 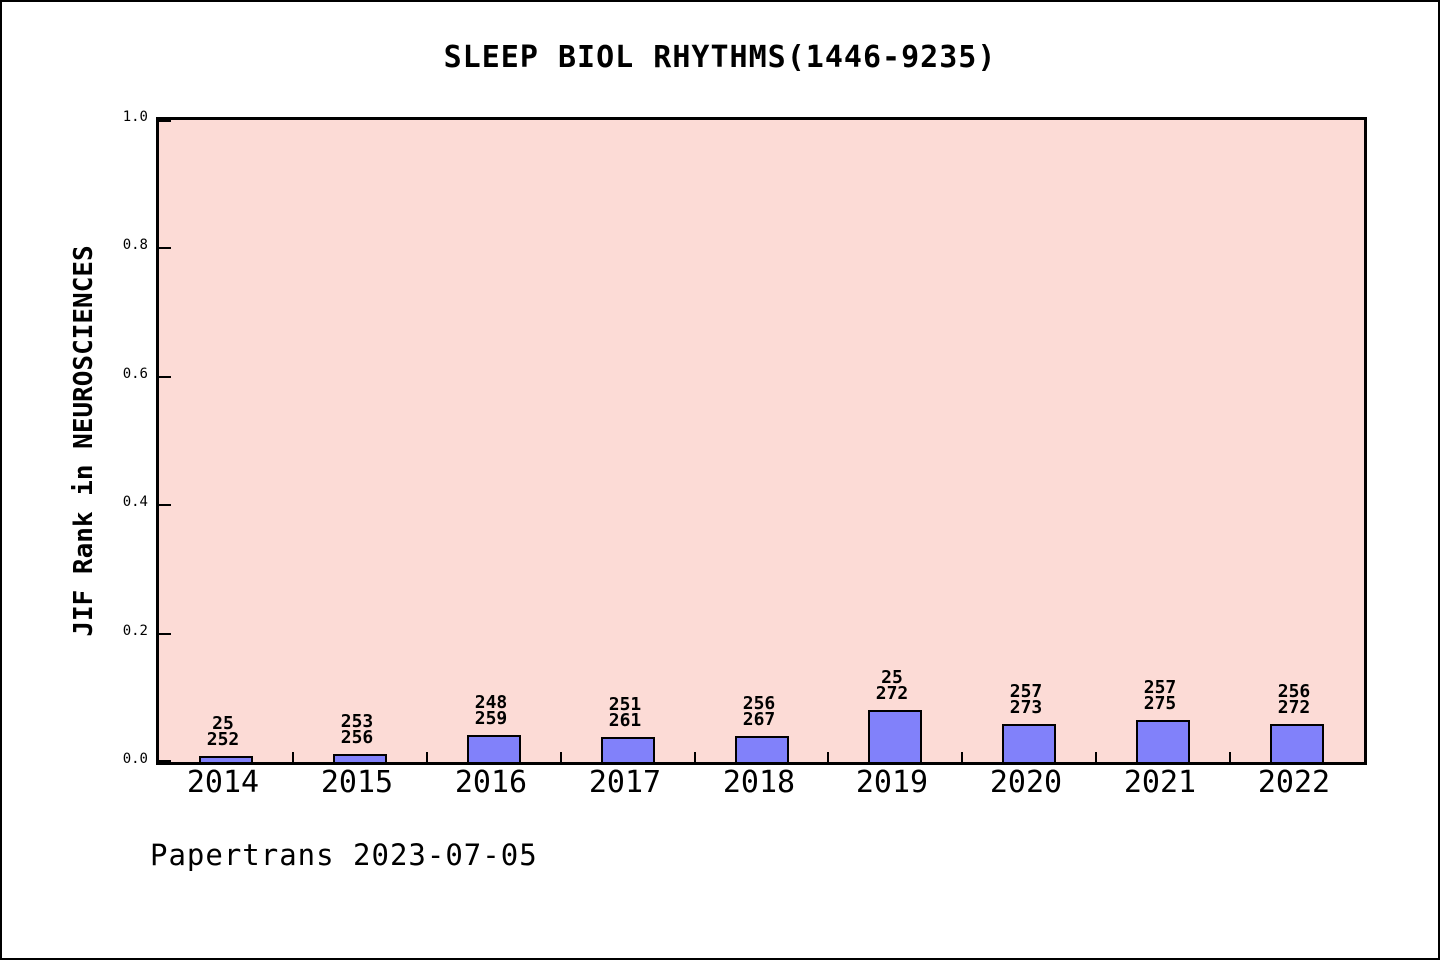 What do you see at coordinates (344, 855) in the screenshot?
I see `footer-watermark: Papertrans 2023-07-05` at bounding box center [344, 855].